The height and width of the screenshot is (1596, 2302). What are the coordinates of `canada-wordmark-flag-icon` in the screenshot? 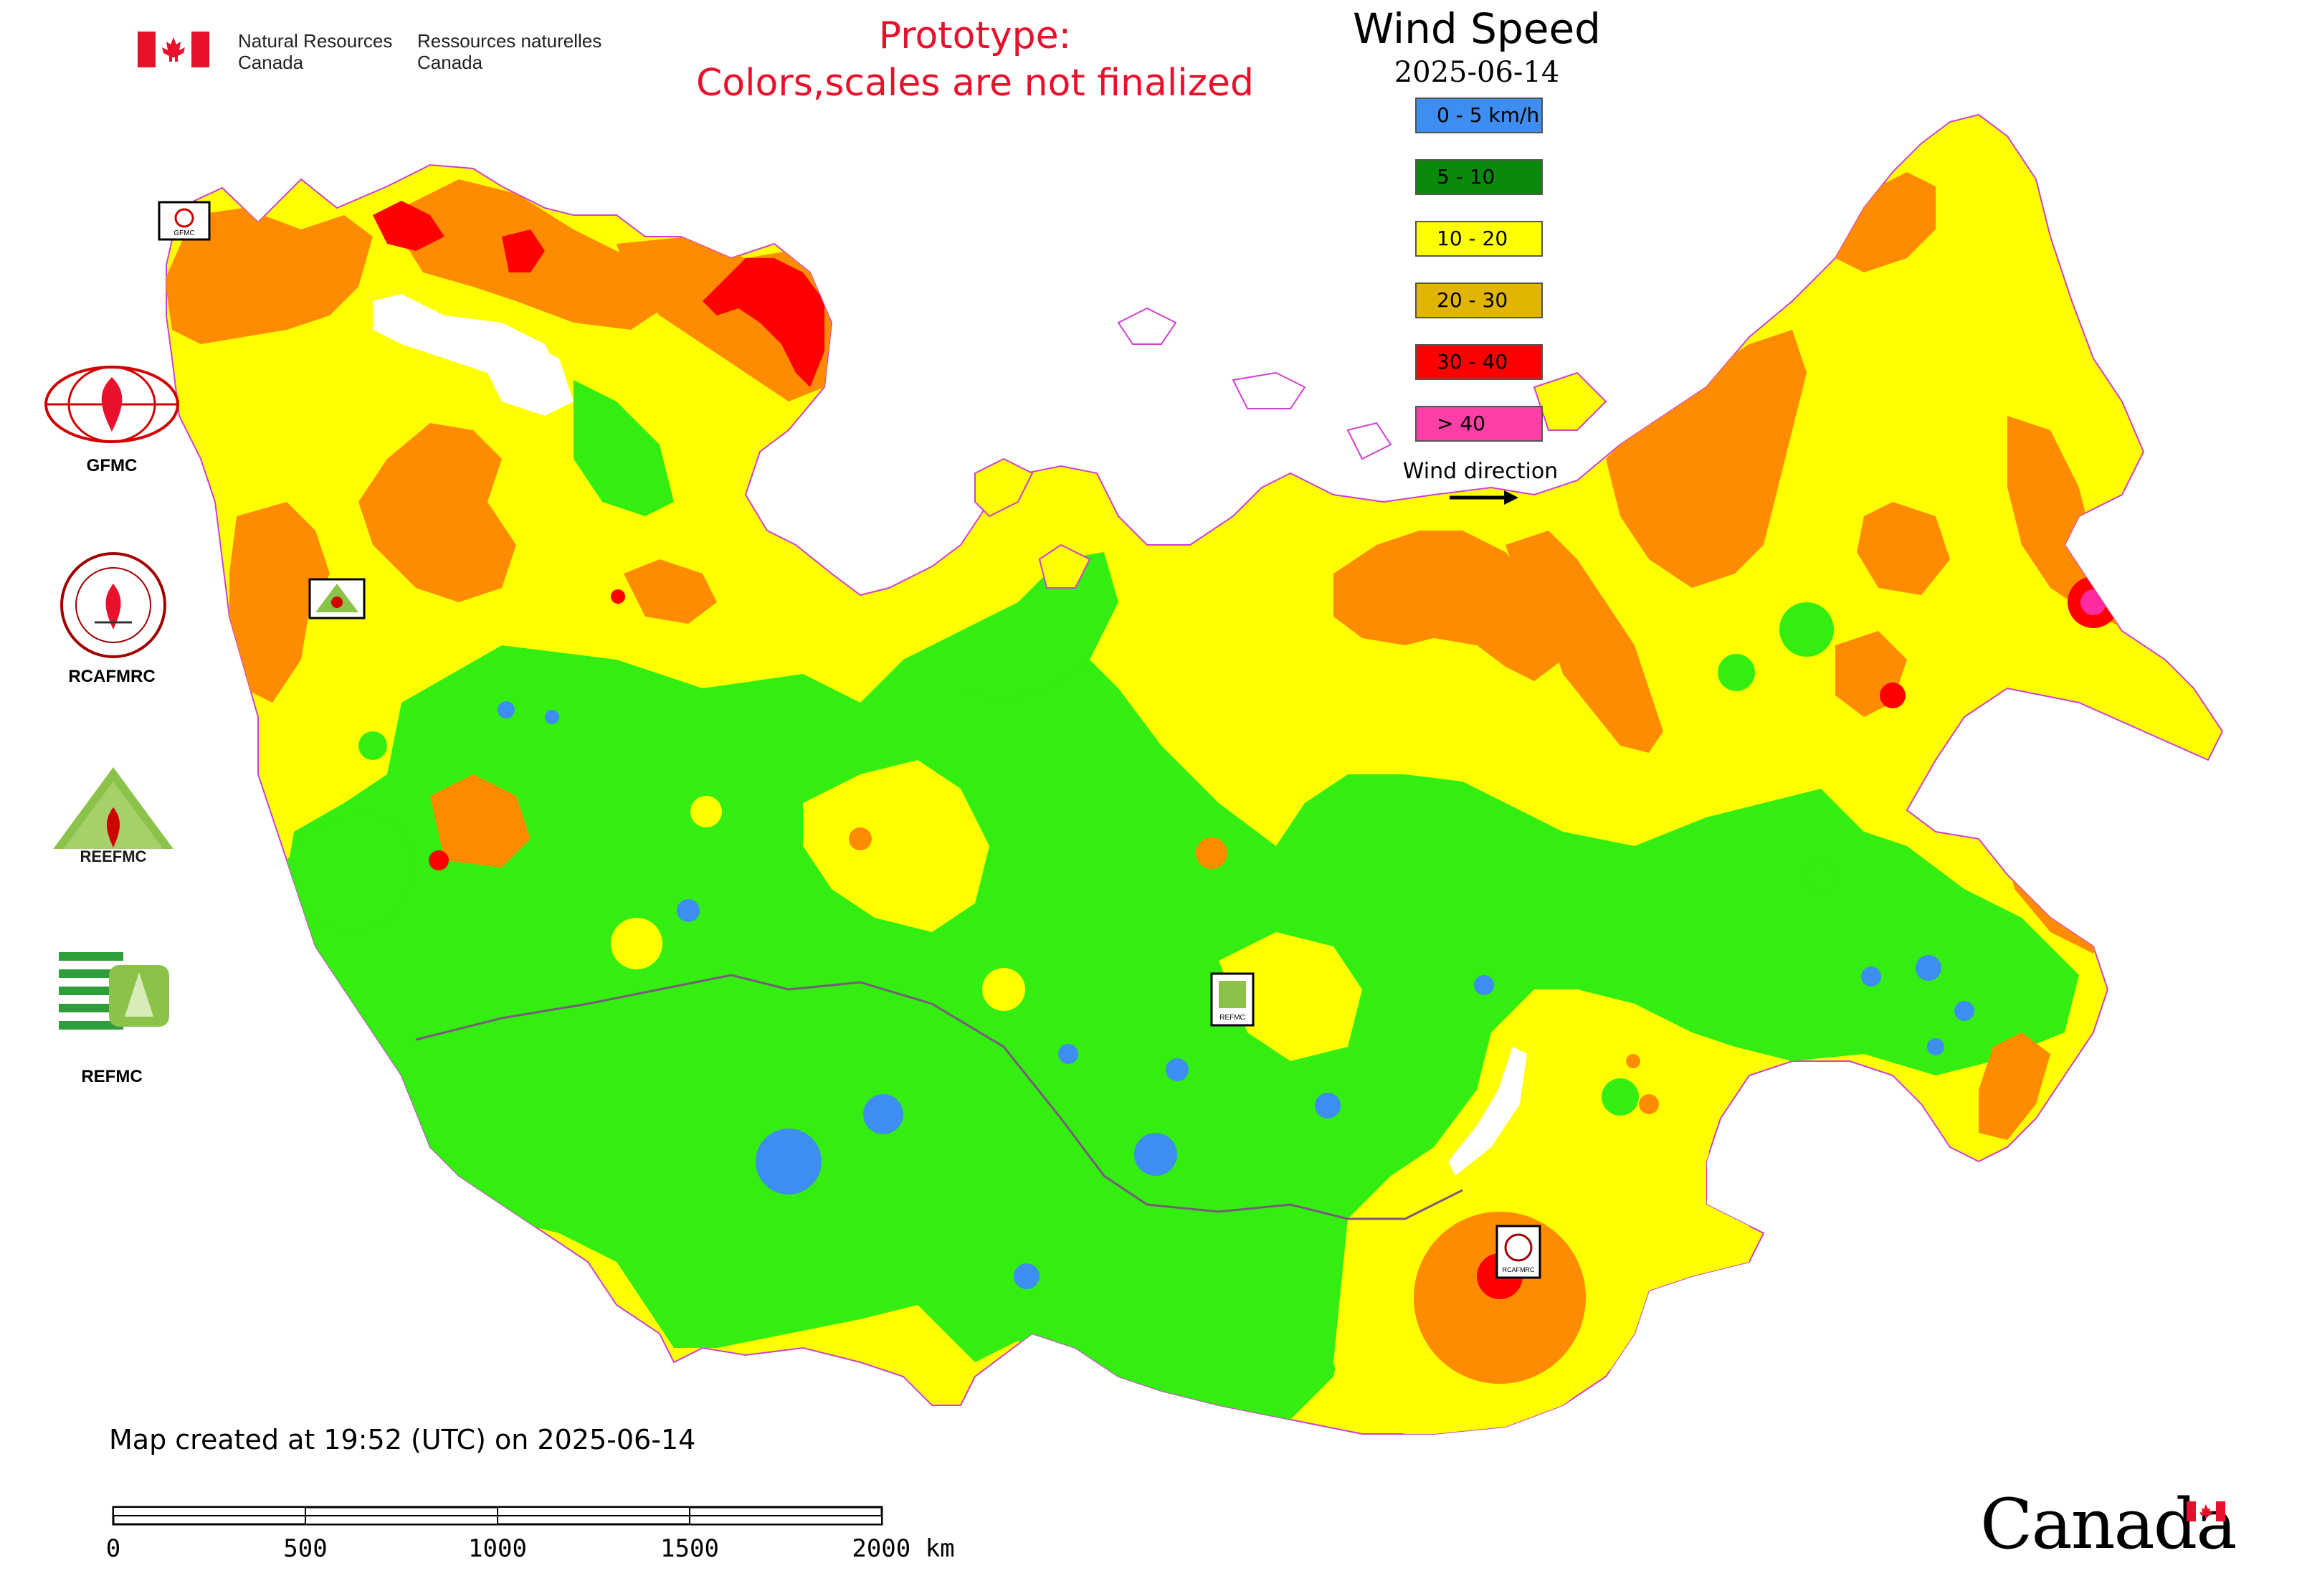 It's located at (2206, 1511).